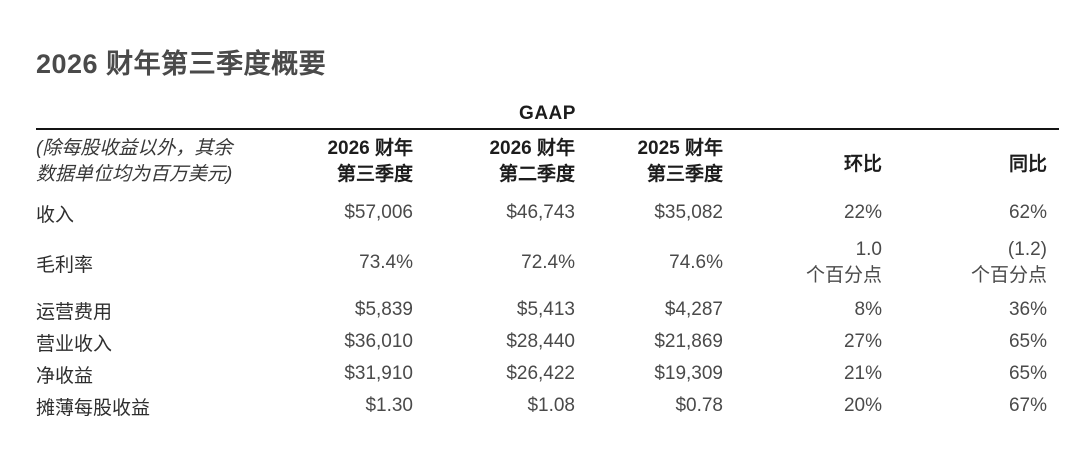  What do you see at coordinates (65, 265) in the screenshot?
I see `row-label: 毛利率` at bounding box center [65, 265].